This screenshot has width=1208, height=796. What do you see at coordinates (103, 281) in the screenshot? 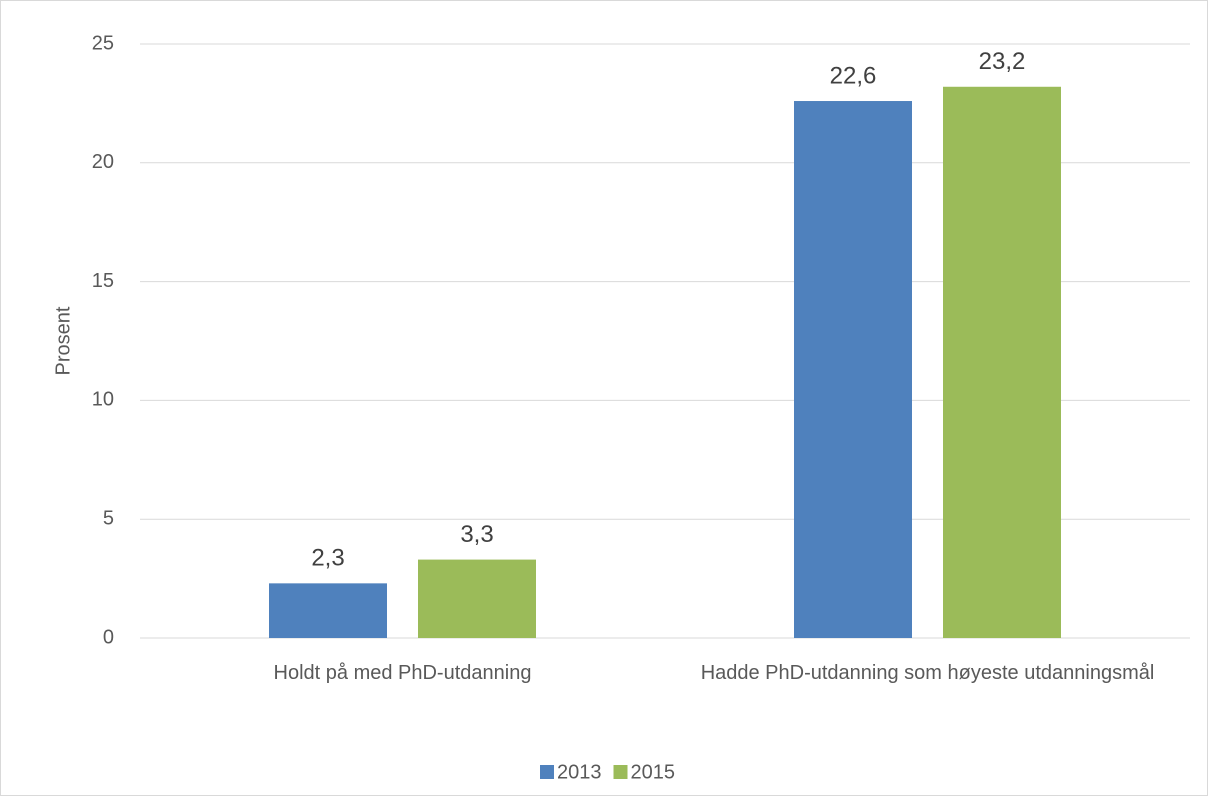
I see `y-tick-label: 15` at bounding box center [103, 281].